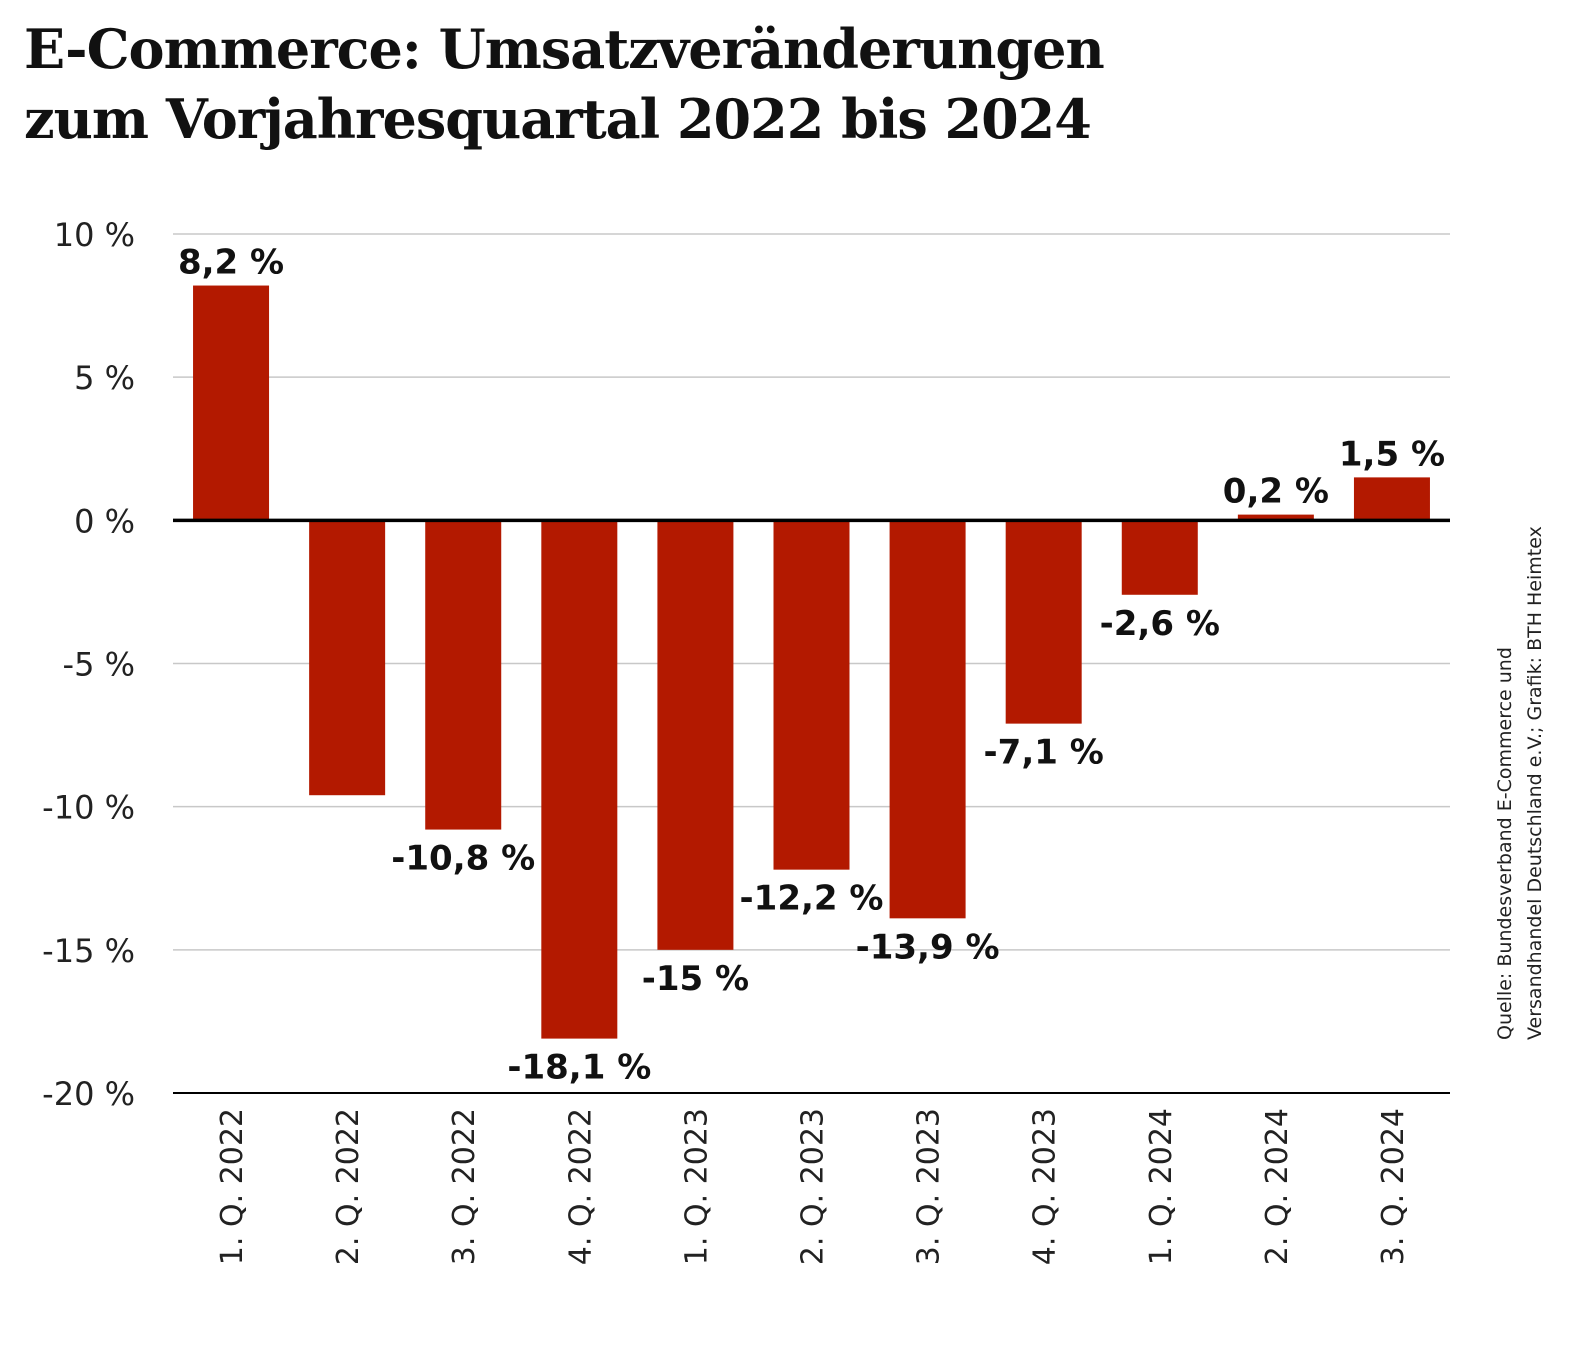 The width and height of the screenshot is (1579, 1345). Describe the element at coordinates (104, 378) in the screenshot. I see `y-tick-label: 5 %` at that location.